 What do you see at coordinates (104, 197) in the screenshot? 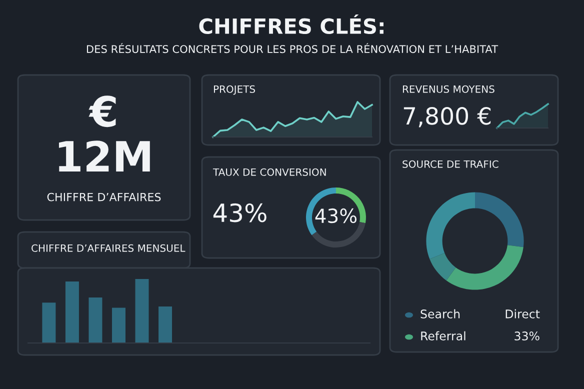
I see `text: CHIFFRE D’AFFAIRES` at bounding box center [104, 197].